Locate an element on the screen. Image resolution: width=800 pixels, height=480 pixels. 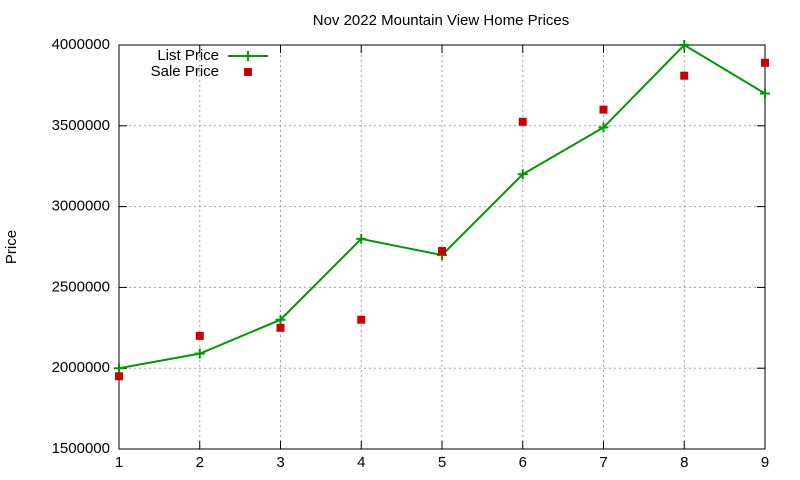
y-tick-label: 3000000 is located at coordinates (81, 206).